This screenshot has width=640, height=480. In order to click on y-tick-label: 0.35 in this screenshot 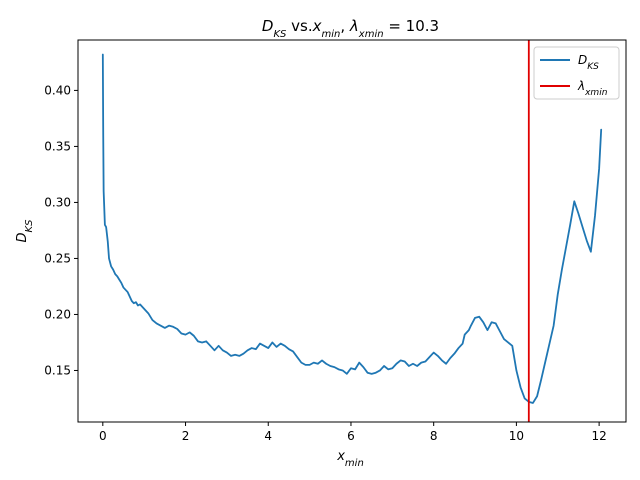, I will do `click(57, 146)`.